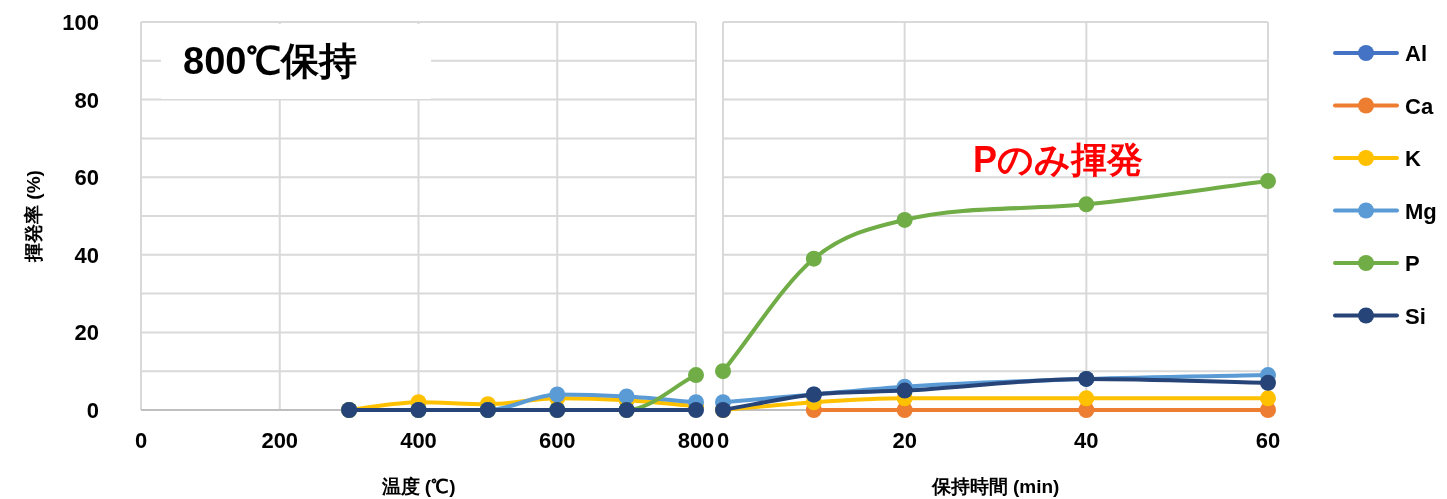 Image resolution: width=1447 pixels, height=499 pixels. What do you see at coordinates (1412, 263) in the screenshot?
I see `legend-label: P` at bounding box center [1412, 263].